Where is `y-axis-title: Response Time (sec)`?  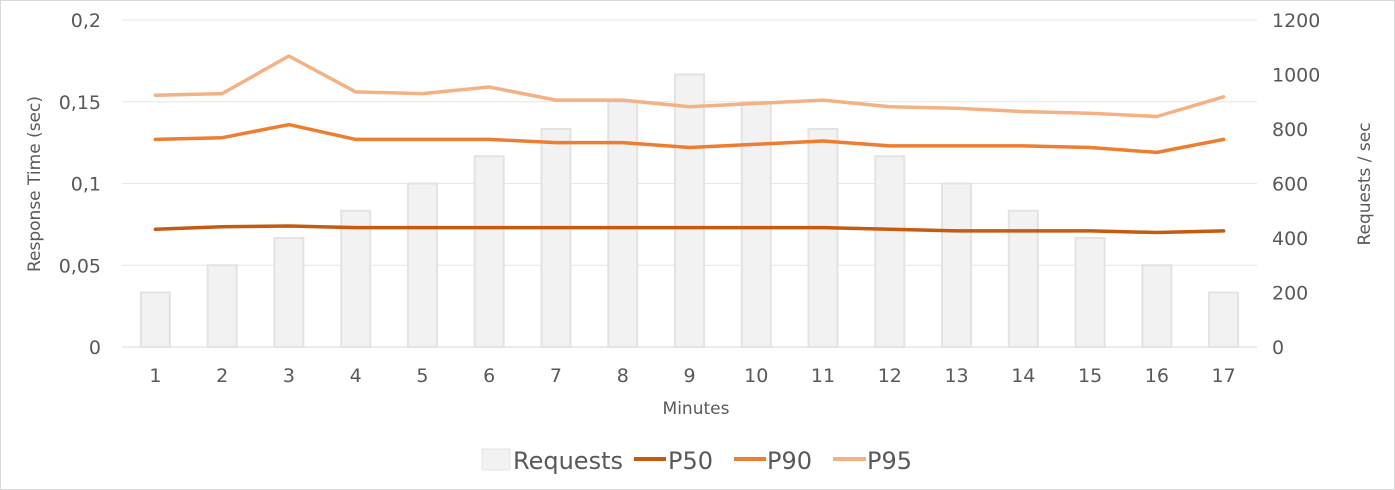
y-axis-title: Response Time (sec) is located at coordinates (35, 184).